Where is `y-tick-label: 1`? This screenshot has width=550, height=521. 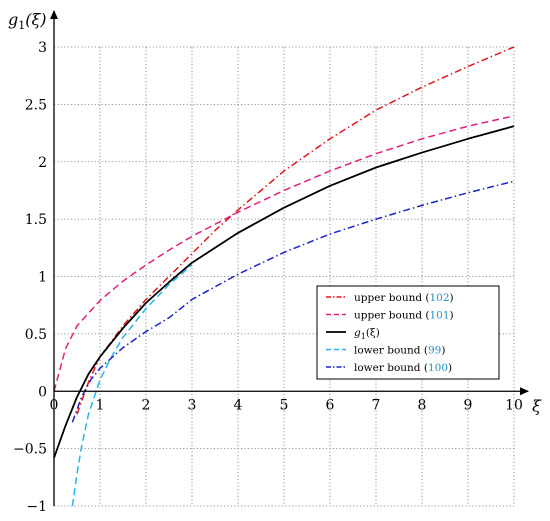 y-tick-label: 1 is located at coordinates (42, 278).